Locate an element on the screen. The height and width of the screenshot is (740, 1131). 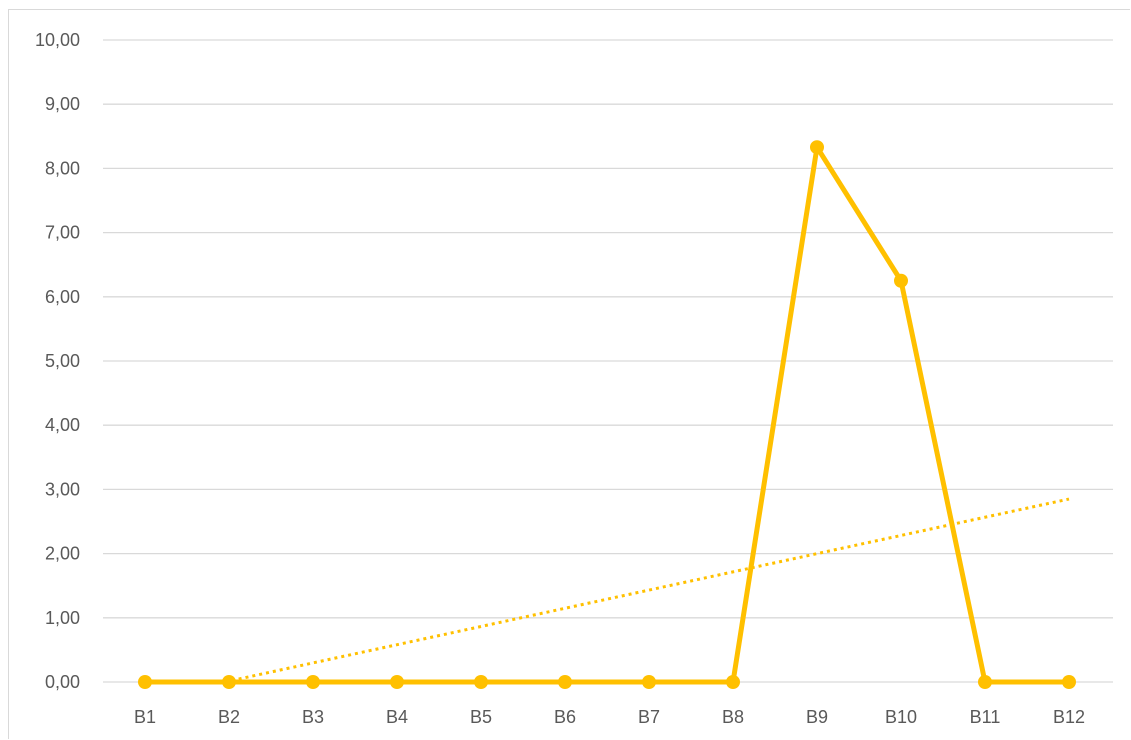
x-tick-label: B10 is located at coordinates (901, 717).